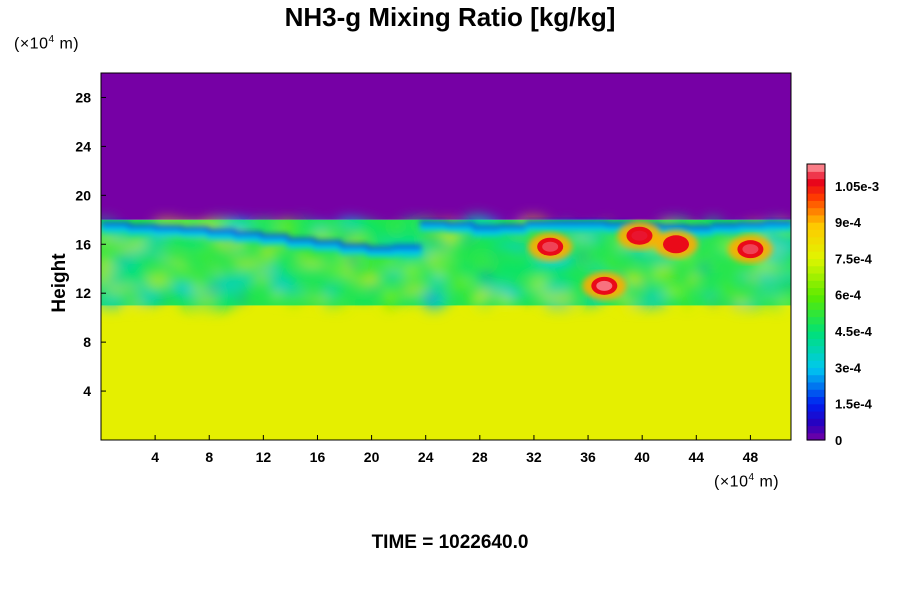 Image resolution: width=900 pixels, height=600 pixels. What do you see at coordinates (848, 367) in the screenshot?
I see `colorbar-label-2: 3e-4` at bounding box center [848, 367].